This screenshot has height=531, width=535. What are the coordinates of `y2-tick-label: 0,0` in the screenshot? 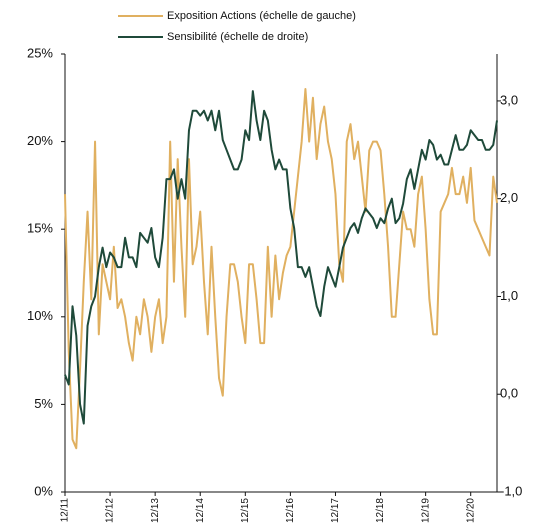 It's located at (509, 393).